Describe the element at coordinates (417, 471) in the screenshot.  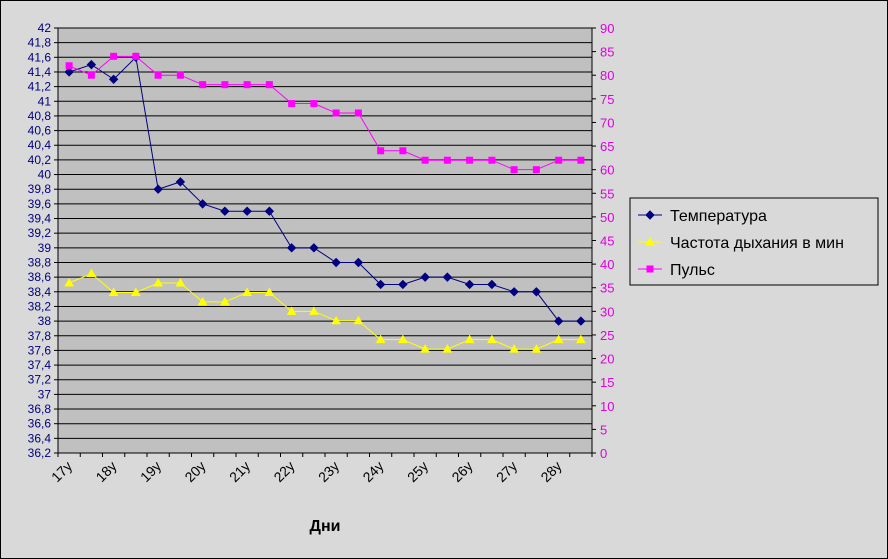
I see `x-tick-label: 25у` at that location.